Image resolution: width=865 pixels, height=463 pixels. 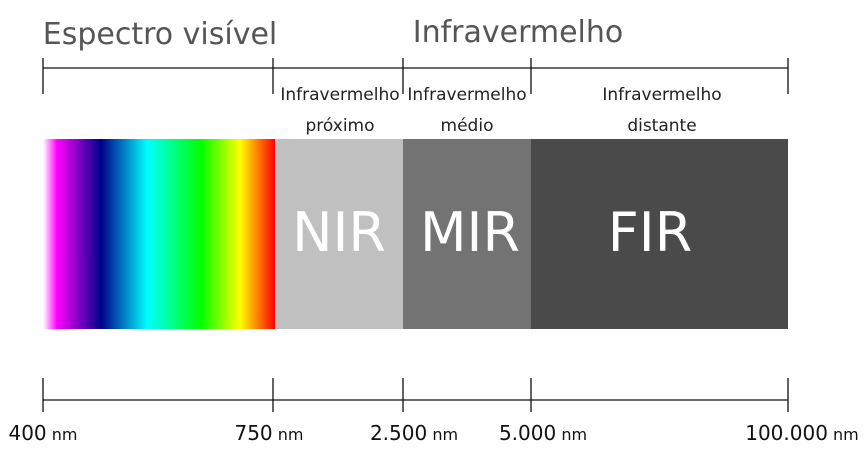 I want to click on fir-band, so click(x=659, y=234).